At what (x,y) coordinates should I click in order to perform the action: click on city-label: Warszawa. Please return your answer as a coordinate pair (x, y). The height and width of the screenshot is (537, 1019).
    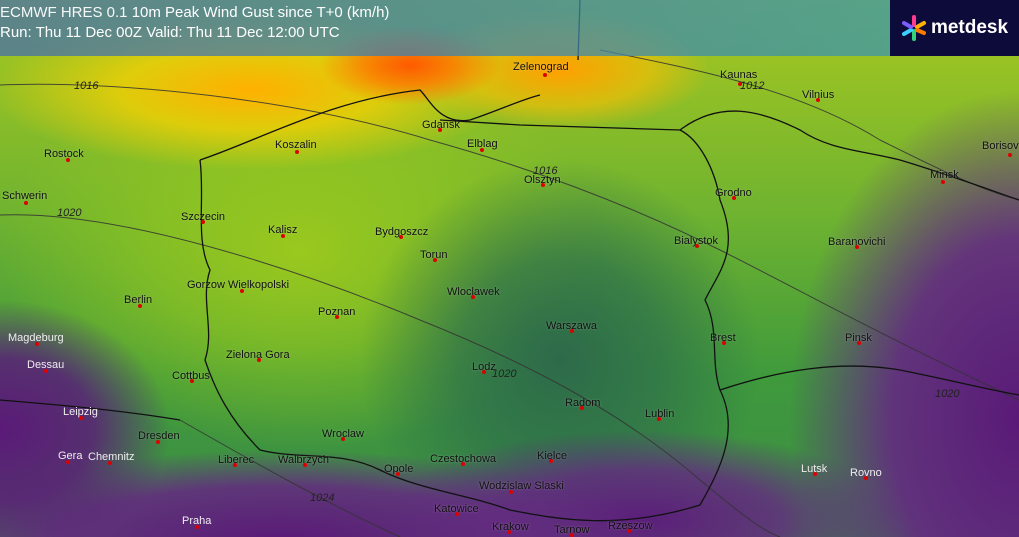
    Looking at the image, I should click on (571, 326).